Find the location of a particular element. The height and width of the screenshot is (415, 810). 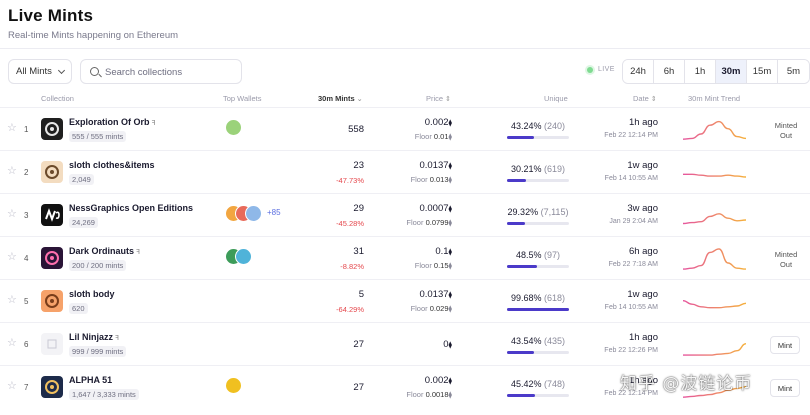

mint-price-value: 0 is located at coordinates (446, 344).